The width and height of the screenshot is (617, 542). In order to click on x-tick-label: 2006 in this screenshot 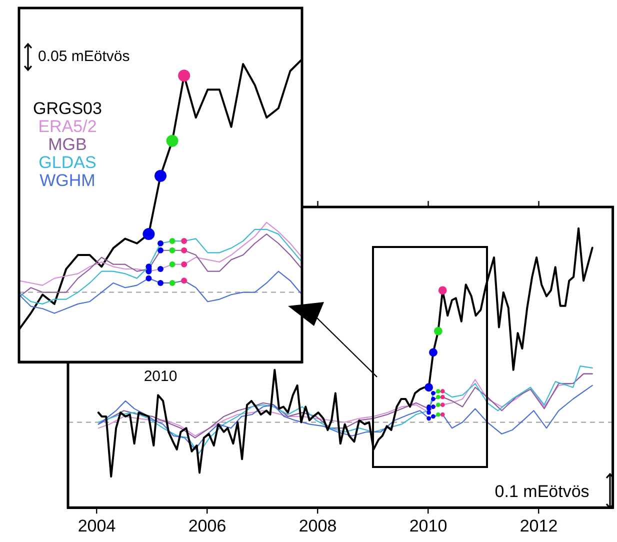, I will do `click(207, 526)`.